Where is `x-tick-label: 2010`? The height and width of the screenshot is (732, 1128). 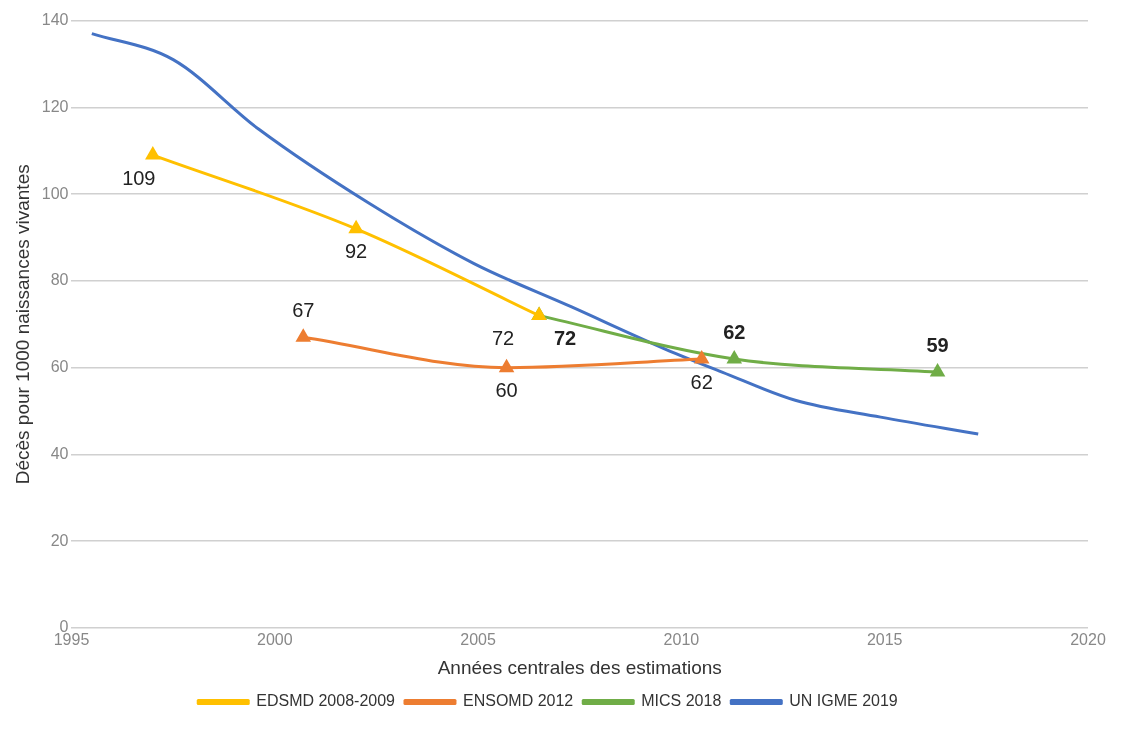
x-tick-label: 2010 is located at coordinates (681, 640).